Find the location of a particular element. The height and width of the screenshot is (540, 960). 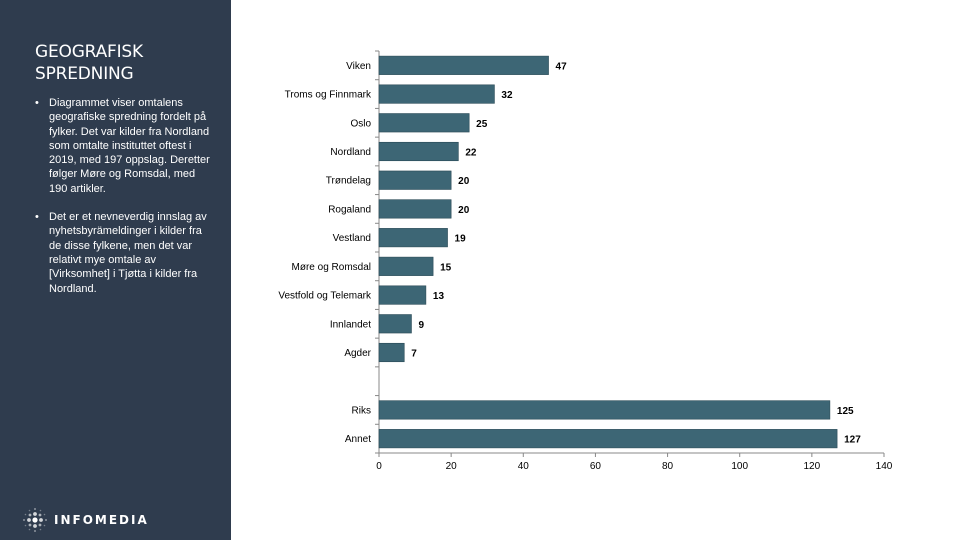

value-label: 9 is located at coordinates (421, 325).